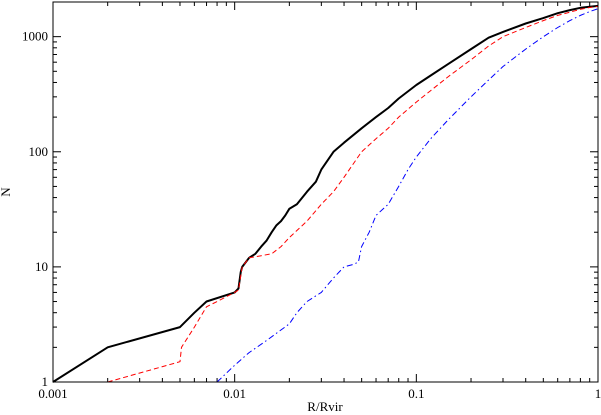 This screenshot has width=601, height=415. I want to click on x-tick-label: 0.001, so click(52, 393).